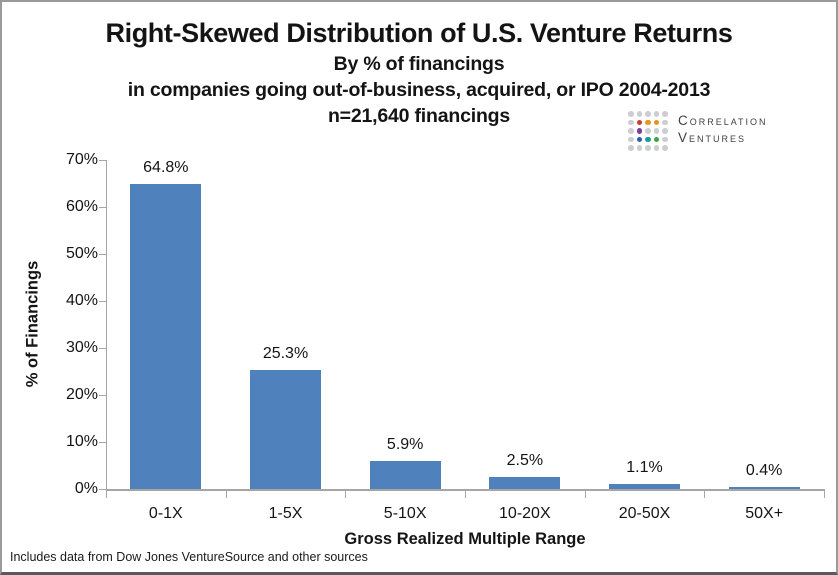  What do you see at coordinates (81, 347) in the screenshot?
I see `y-tick-label: 30%` at bounding box center [81, 347].